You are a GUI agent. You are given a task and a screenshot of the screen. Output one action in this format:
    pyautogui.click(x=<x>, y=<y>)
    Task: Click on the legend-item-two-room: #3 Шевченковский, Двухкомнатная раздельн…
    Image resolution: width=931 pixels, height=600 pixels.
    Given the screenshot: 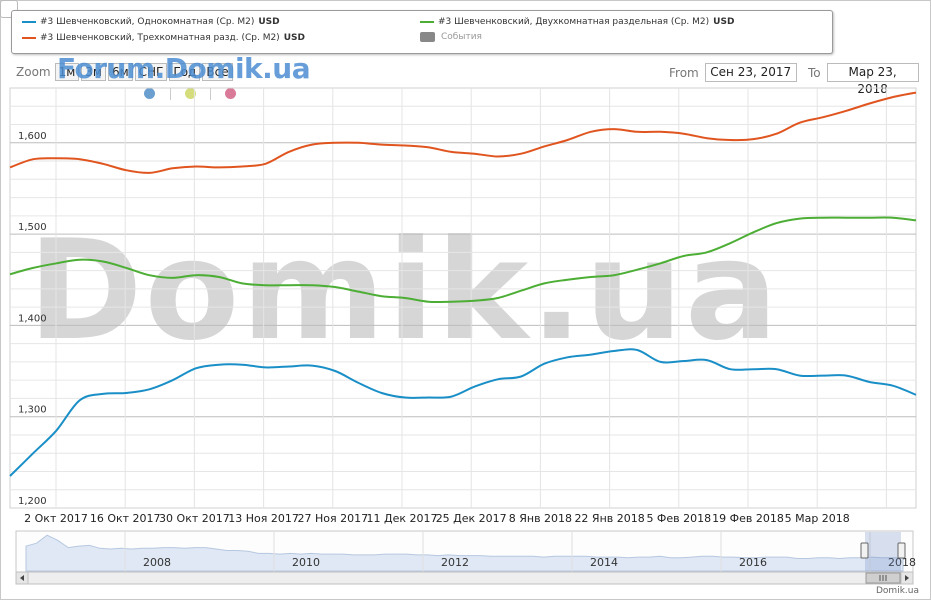 What is the action you would take?
    pyautogui.click(x=577, y=22)
    